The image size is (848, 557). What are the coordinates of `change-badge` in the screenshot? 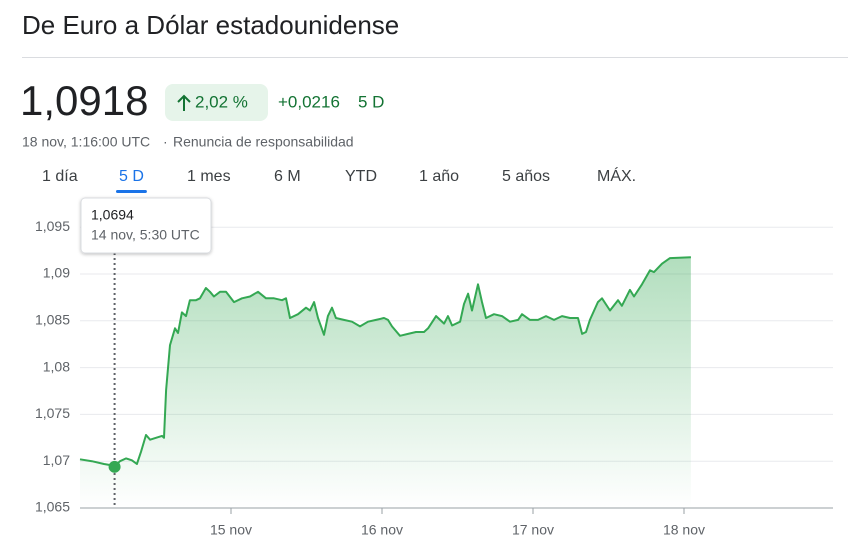 It's located at (216, 102).